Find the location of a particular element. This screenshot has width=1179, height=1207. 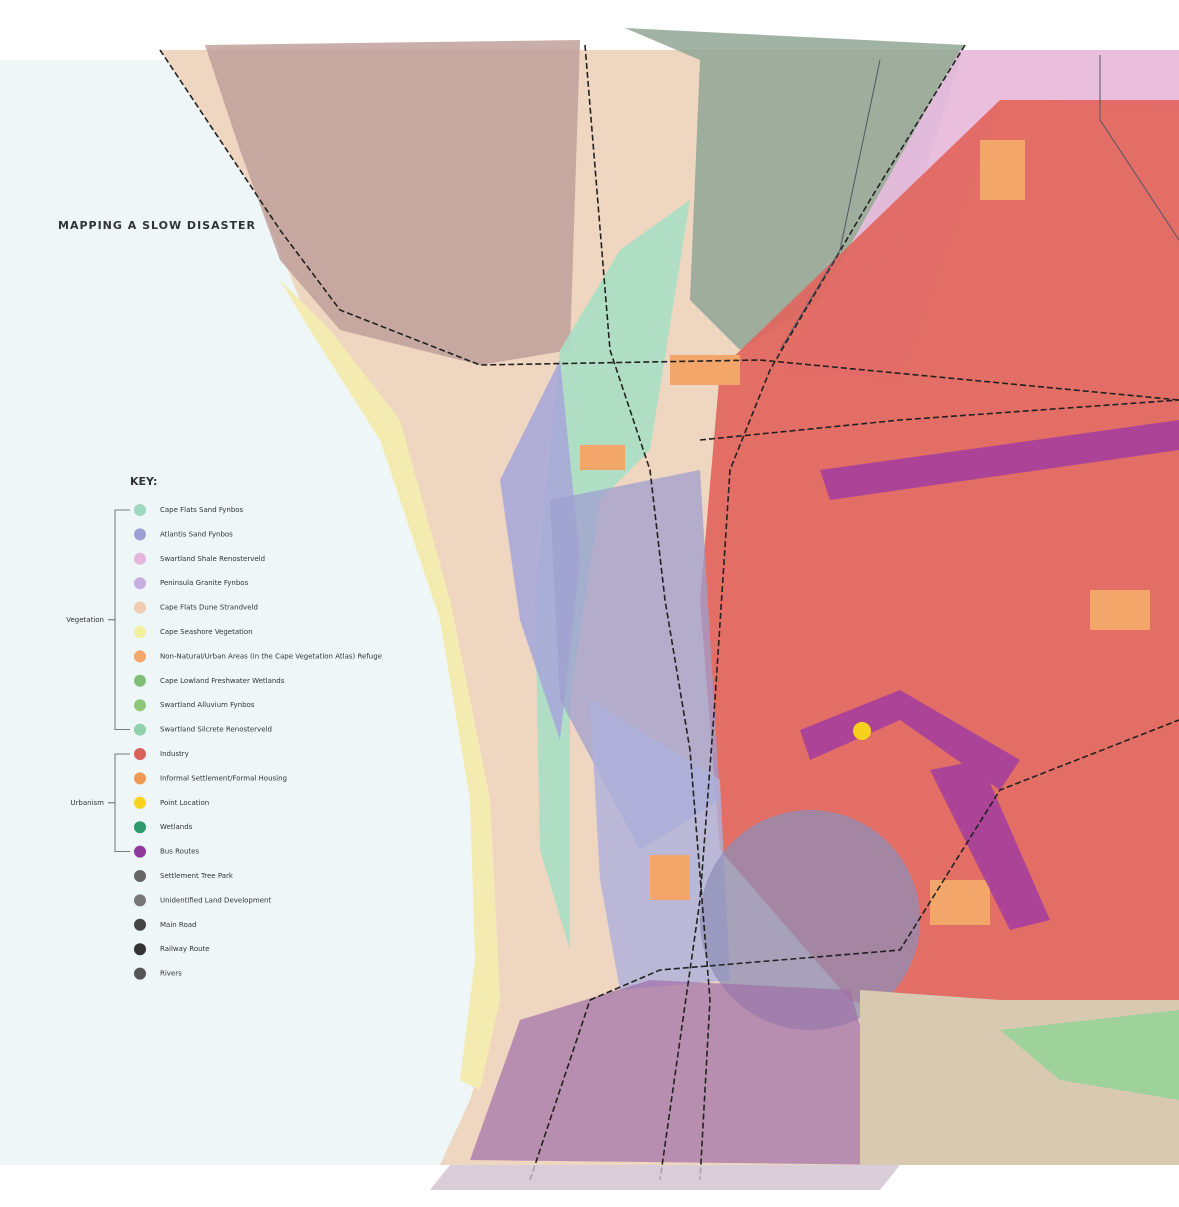

legend-label: Informal Settlement/Formal Housing is located at coordinates (223, 778).